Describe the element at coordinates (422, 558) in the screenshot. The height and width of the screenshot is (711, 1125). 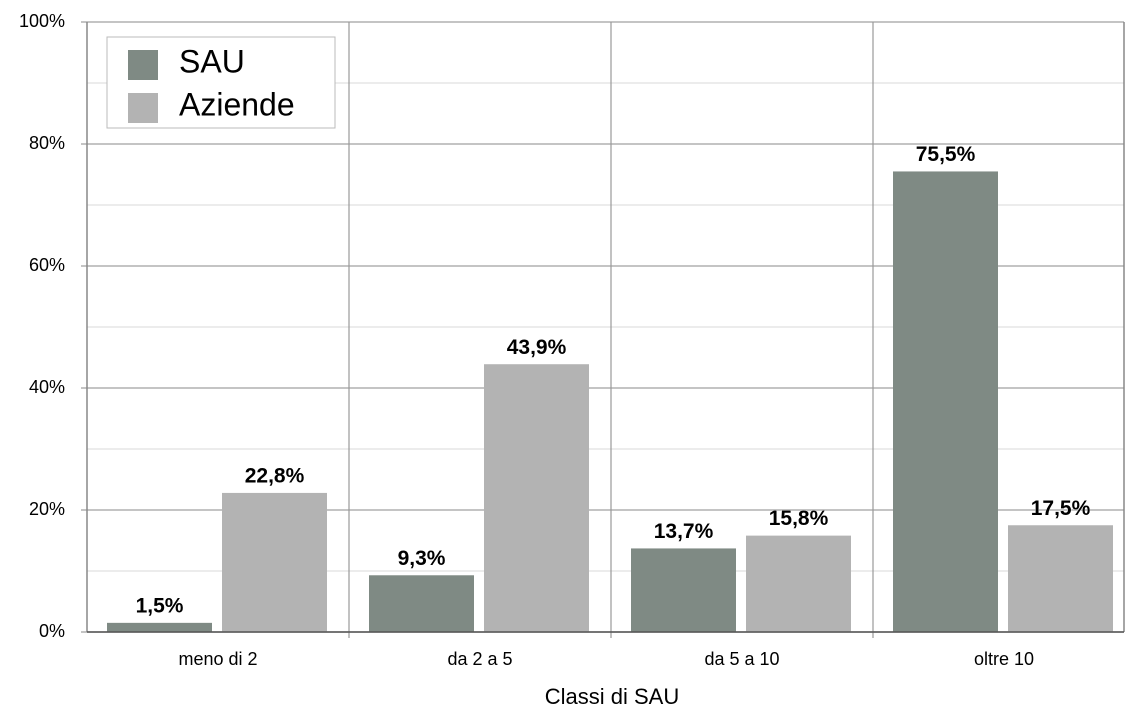
I see `value-label: 9,3%` at that location.